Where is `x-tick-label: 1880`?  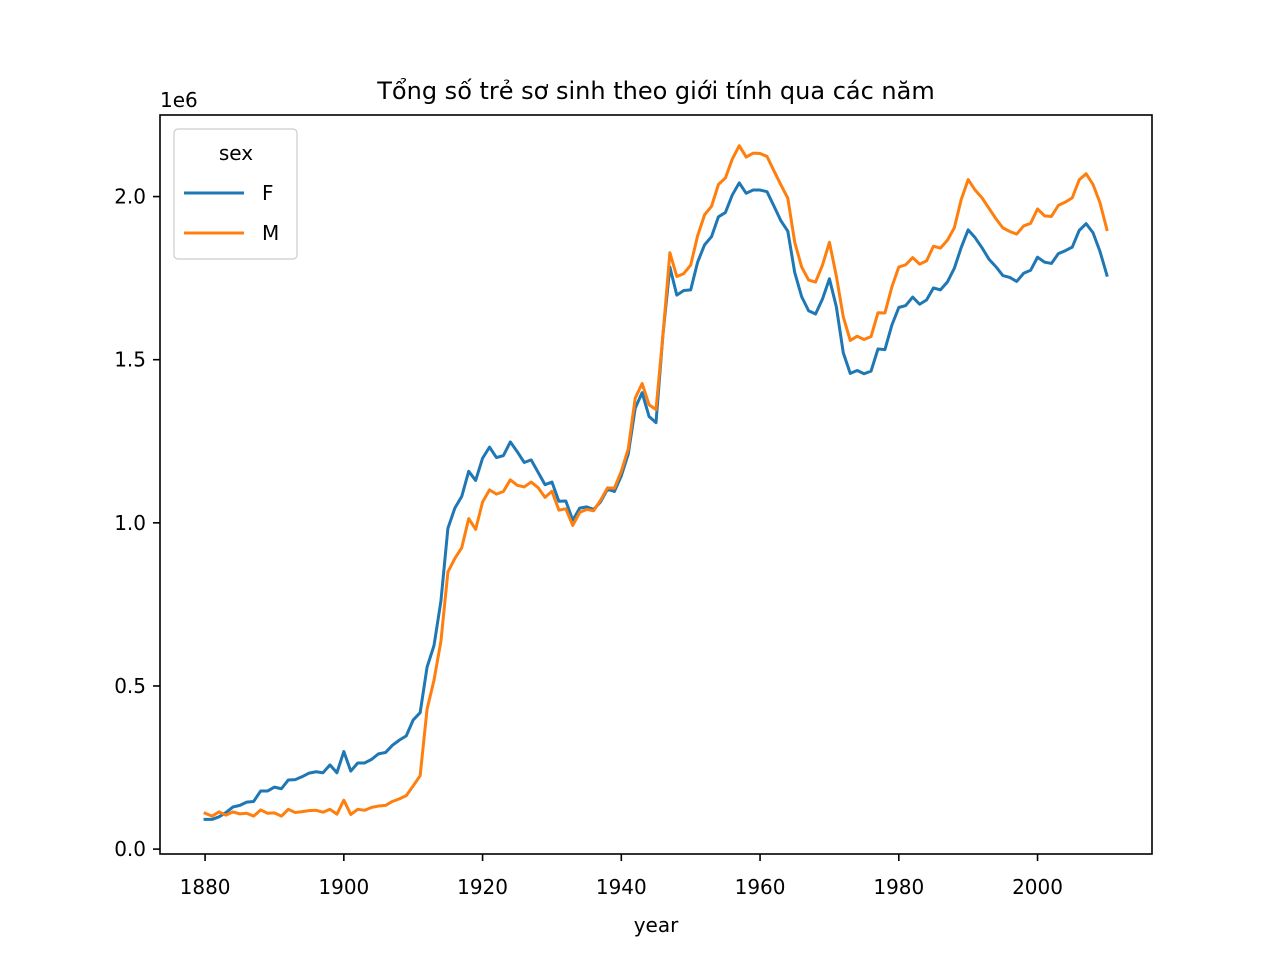
x-tick-label: 1880 is located at coordinates (205, 887).